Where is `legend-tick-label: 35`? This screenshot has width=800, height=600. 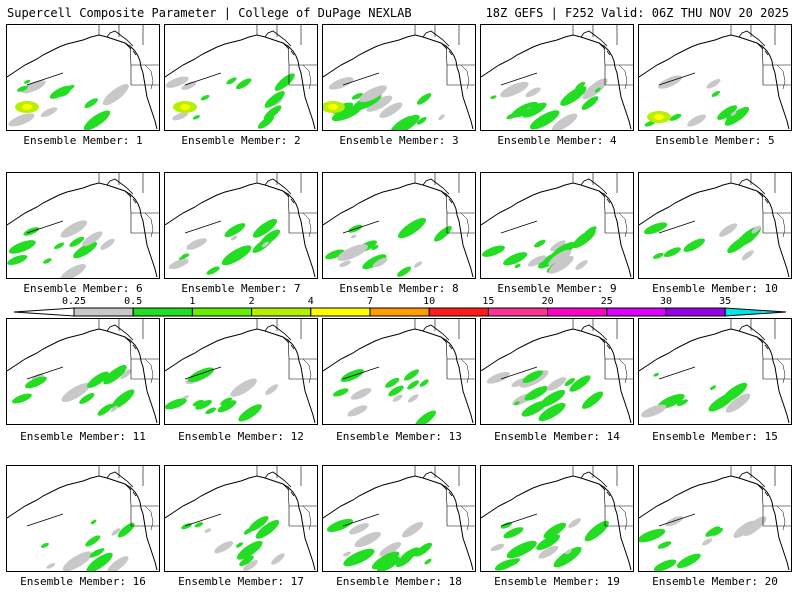 legend-tick-label: 35 is located at coordinates (725, 301).